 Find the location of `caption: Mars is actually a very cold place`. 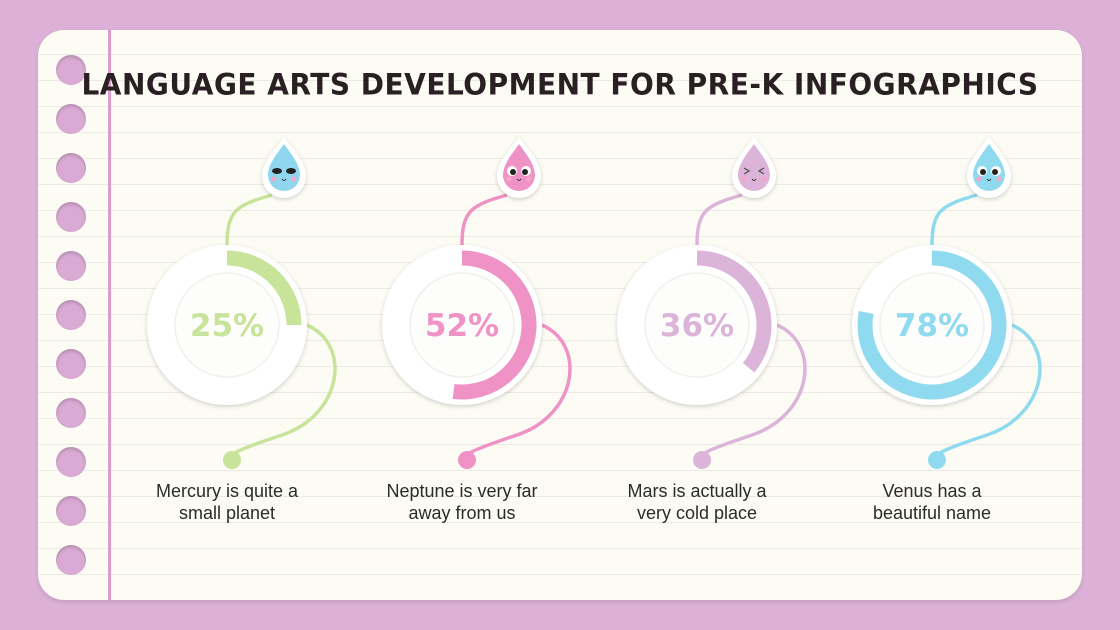

caption: Mars is actually a very cold place is located at coordinates (697, 502).